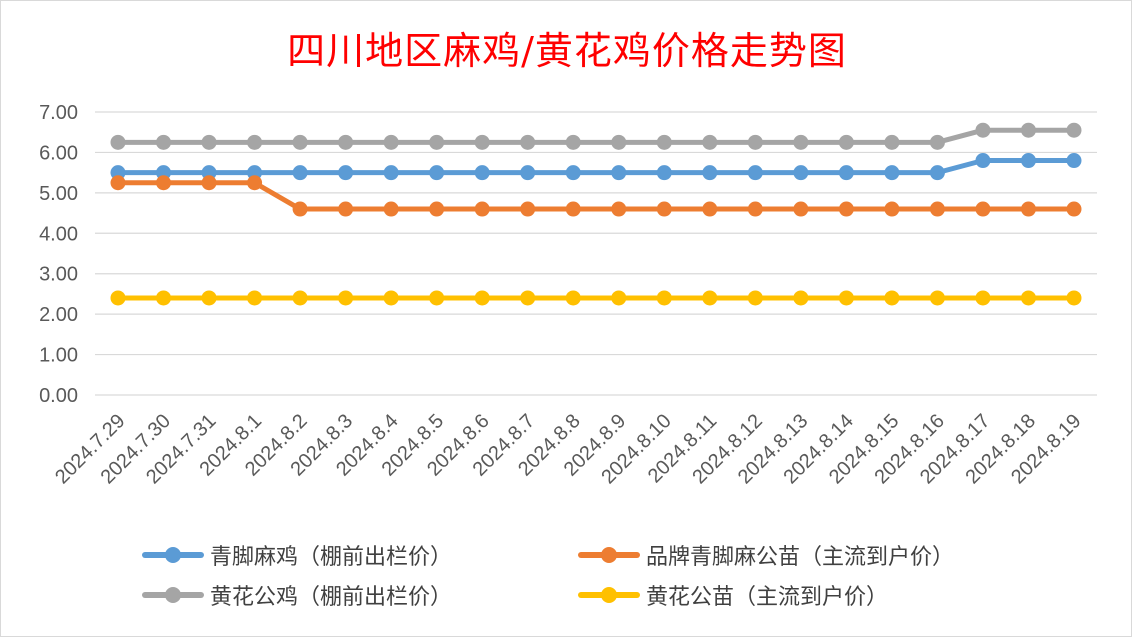 The width and height of the screenshot is (1134, 639). I want to click on y-tick-label: 5.00, so click(58, 194).